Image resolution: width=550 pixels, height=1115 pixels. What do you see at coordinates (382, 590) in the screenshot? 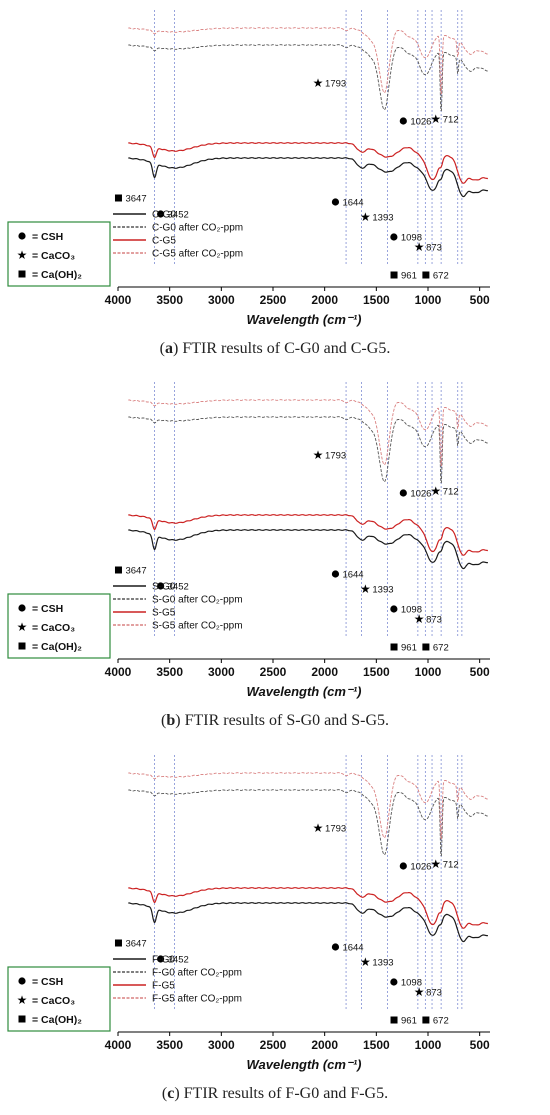
I see `peak-label-1393: 1393` at bounding box center [382, 590].